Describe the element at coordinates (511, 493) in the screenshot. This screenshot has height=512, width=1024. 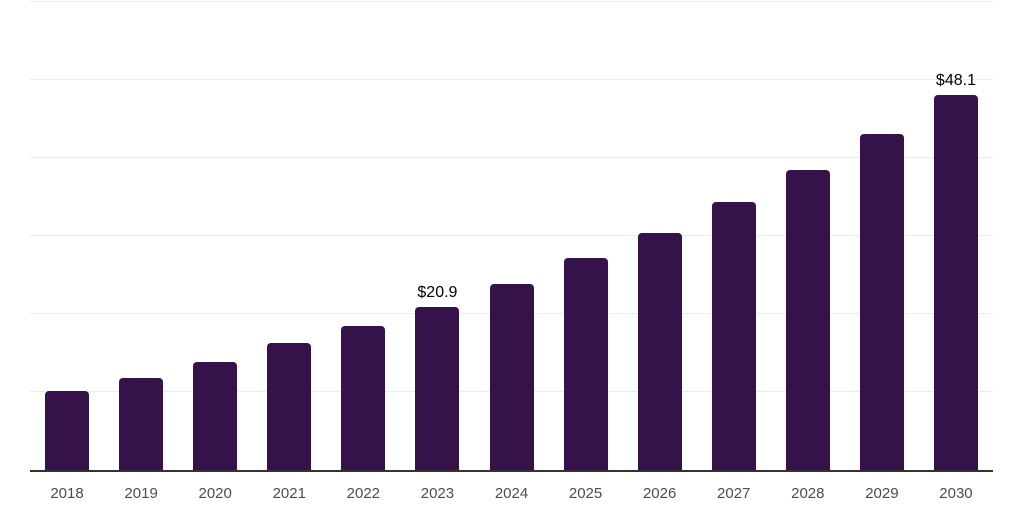
I see `x-tick-2024: 2024` at that location.